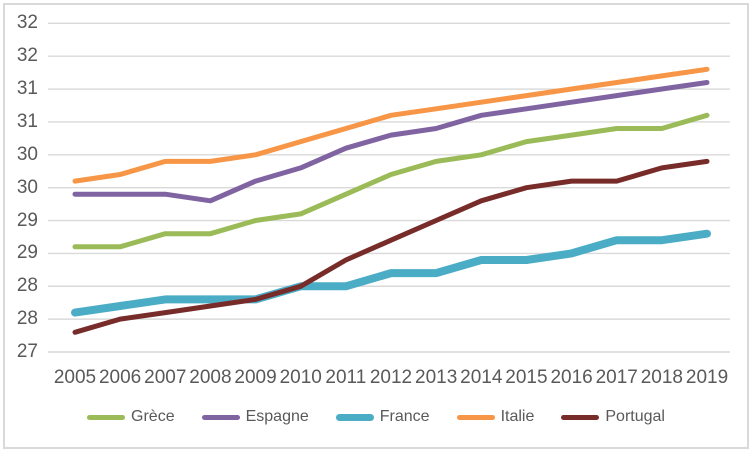 This screenshot has height=452, width=752. Describe the element at coordinates (255, 377) in the screenshot. I see `x-tick-label: 2009` at that location.